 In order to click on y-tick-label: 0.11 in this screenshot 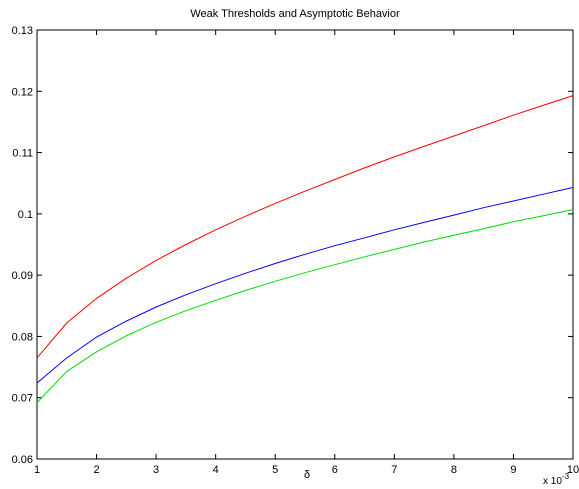, I will do `click(22, 154)`.